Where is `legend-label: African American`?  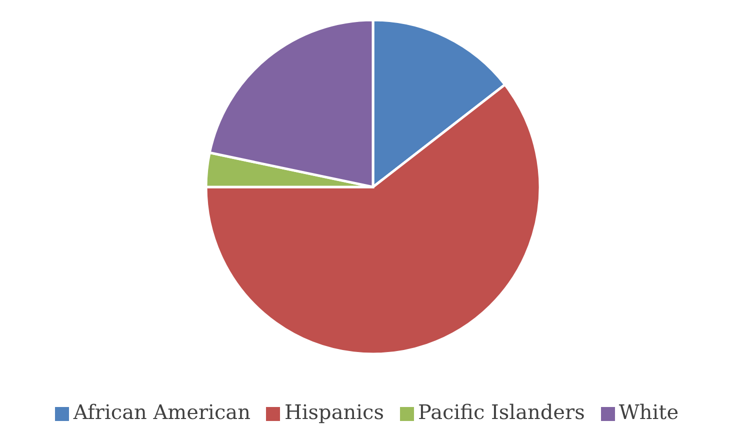
legend-label: African American is located at coordinates (161, 412).